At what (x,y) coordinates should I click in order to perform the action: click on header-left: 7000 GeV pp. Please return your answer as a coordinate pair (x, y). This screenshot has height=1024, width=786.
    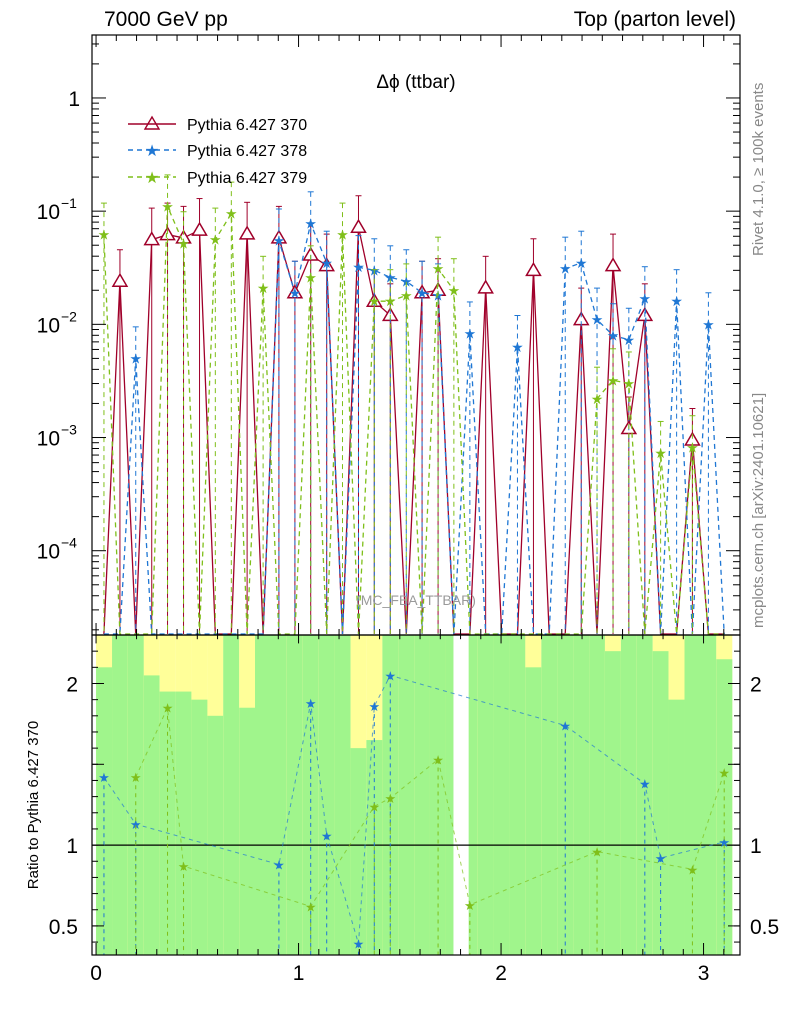
    Looking at the image, I should click on (166, 19).